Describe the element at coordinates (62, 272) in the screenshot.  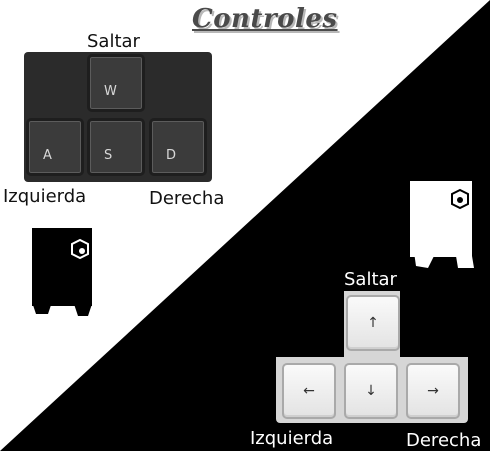
I see `black-player-character` at that location.